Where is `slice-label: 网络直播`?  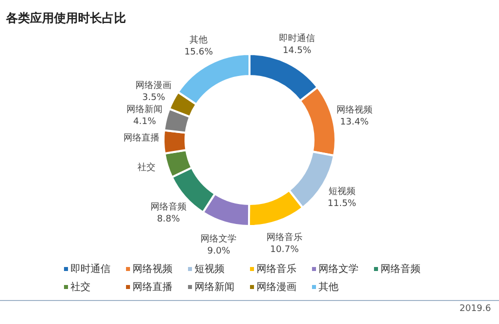
slice-label: 网络直播 is located at coordinates (142, 138).